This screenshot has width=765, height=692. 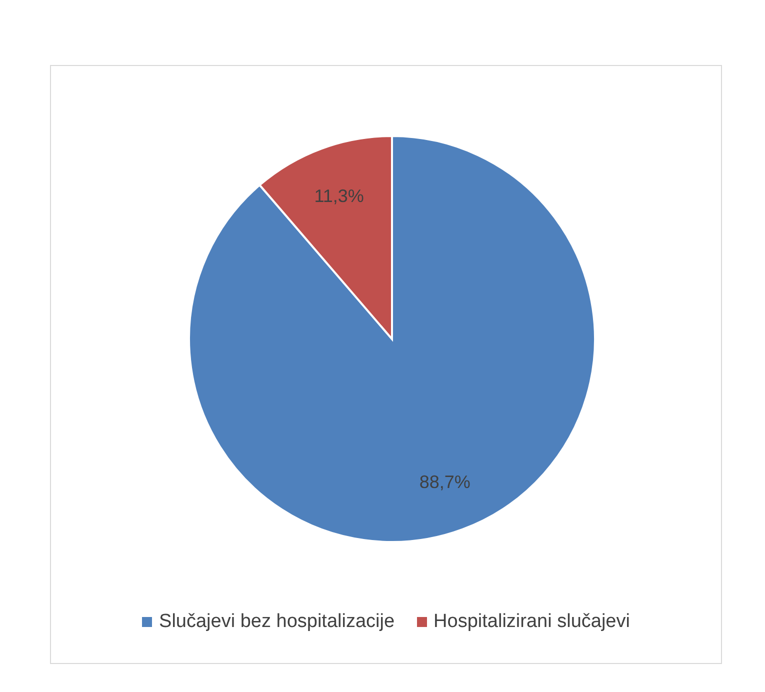 What do you see at coordinates (532, 622) in the screenshot?
I see `legend-label: Hospitalizirani slučajevi` at bounding box center [532, 622].